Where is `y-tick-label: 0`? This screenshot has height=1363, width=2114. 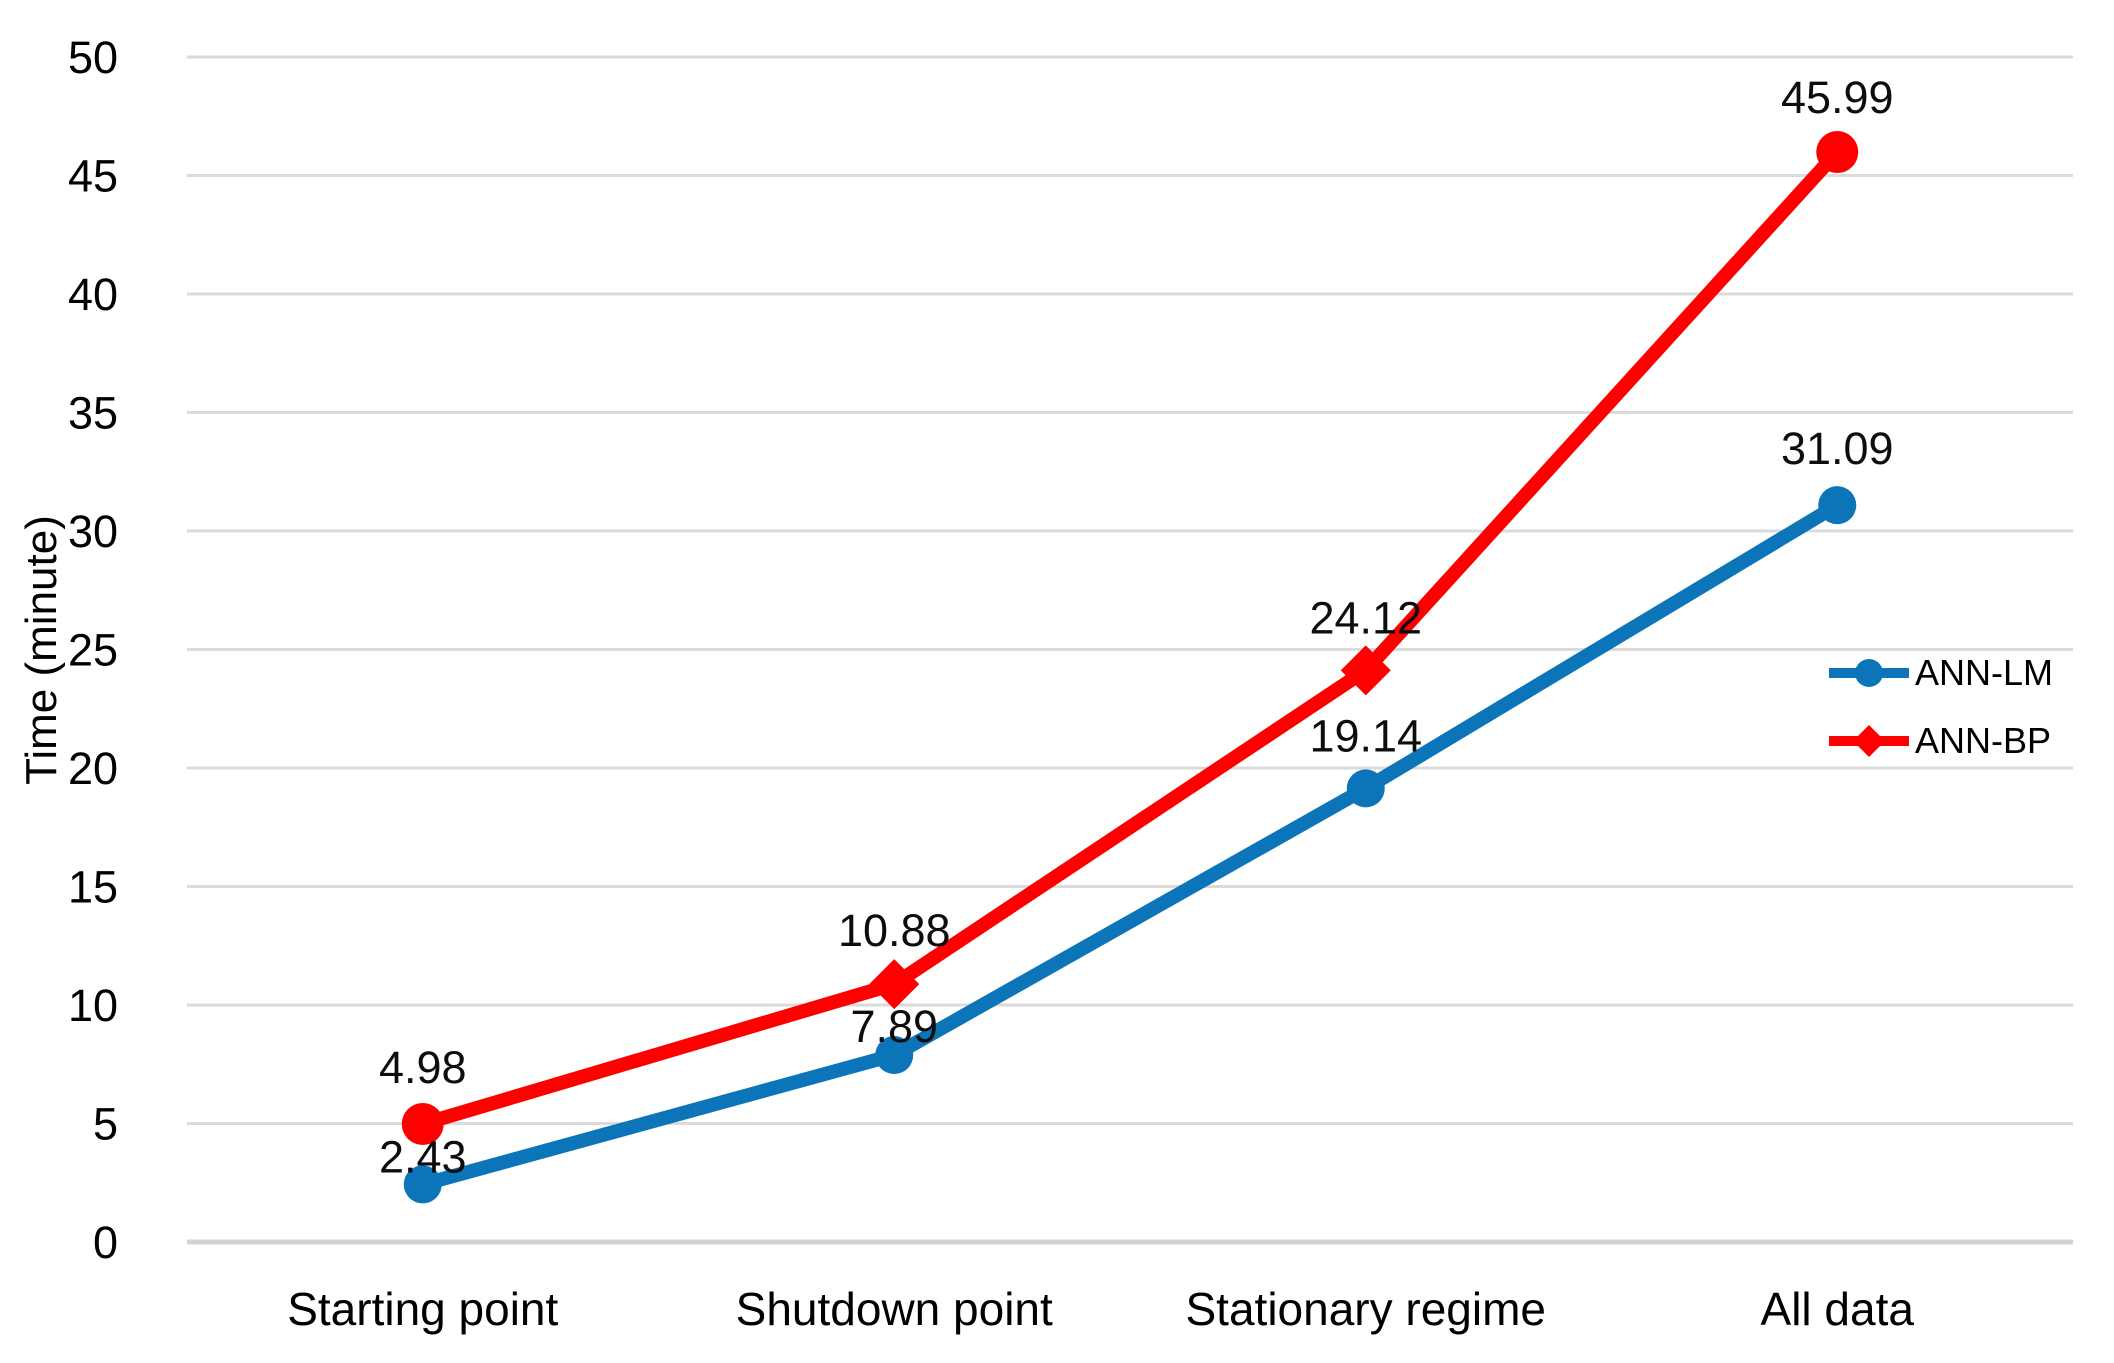
y-tick-label: 0 is located at coordinates (105, 1242).